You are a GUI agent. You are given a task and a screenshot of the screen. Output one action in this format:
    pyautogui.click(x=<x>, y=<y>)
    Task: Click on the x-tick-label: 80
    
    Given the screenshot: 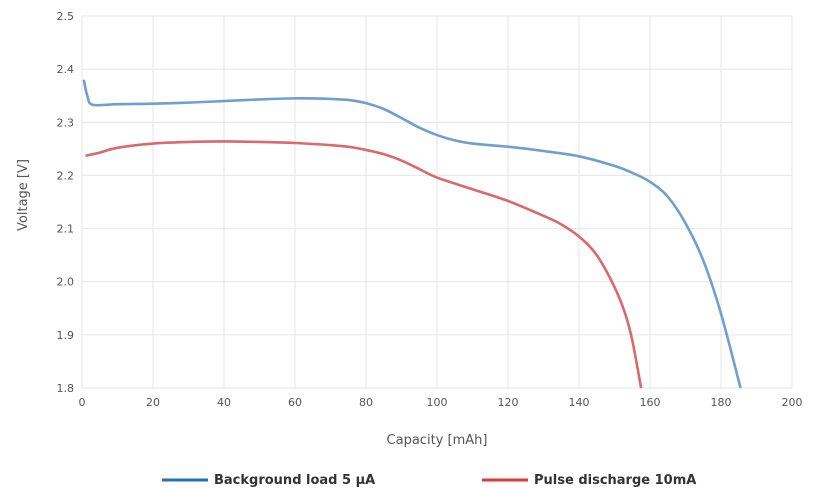 What is the action you would take?
    pyautogui.click(x=366, y=402)
    